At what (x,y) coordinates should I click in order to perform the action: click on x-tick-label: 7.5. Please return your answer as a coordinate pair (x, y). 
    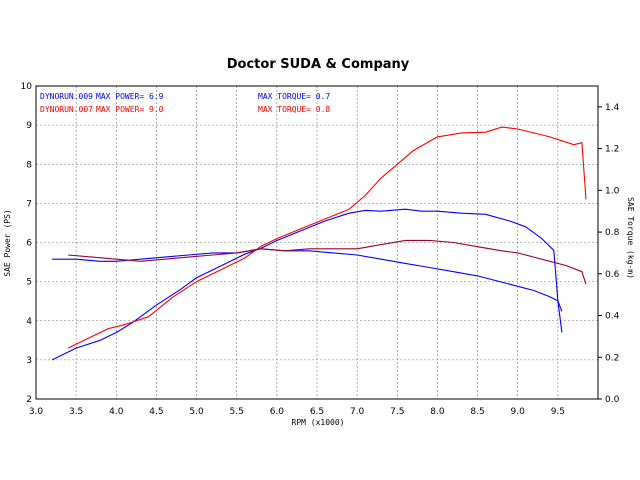
    Looking at the image, I should click on (397, 412).